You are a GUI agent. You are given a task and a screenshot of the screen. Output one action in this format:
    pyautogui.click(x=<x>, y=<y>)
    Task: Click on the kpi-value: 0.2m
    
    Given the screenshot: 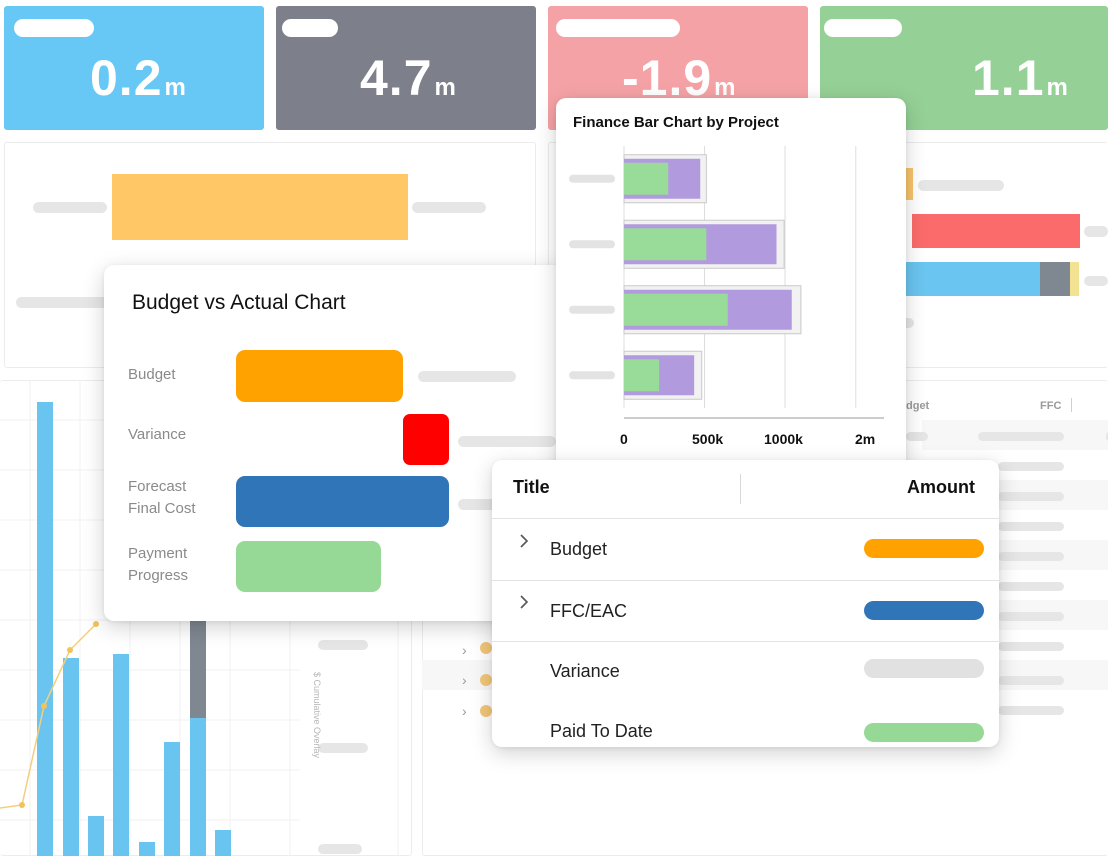 What is the action you would take?
    pyautogui.click(x=138, y=78)
    